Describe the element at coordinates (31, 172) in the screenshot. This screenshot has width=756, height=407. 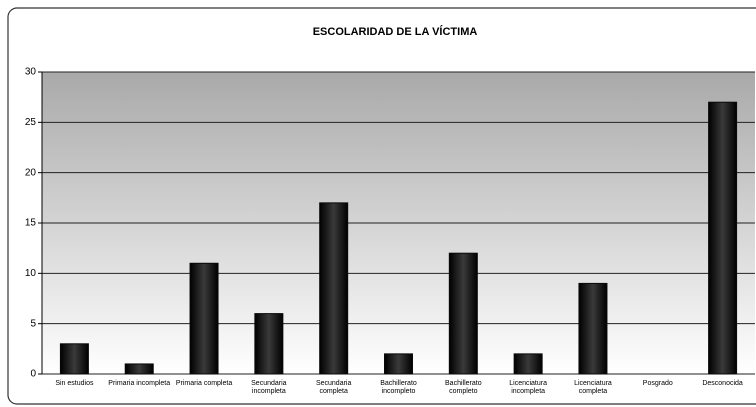
I see `y-tick-label: 20` at that location.